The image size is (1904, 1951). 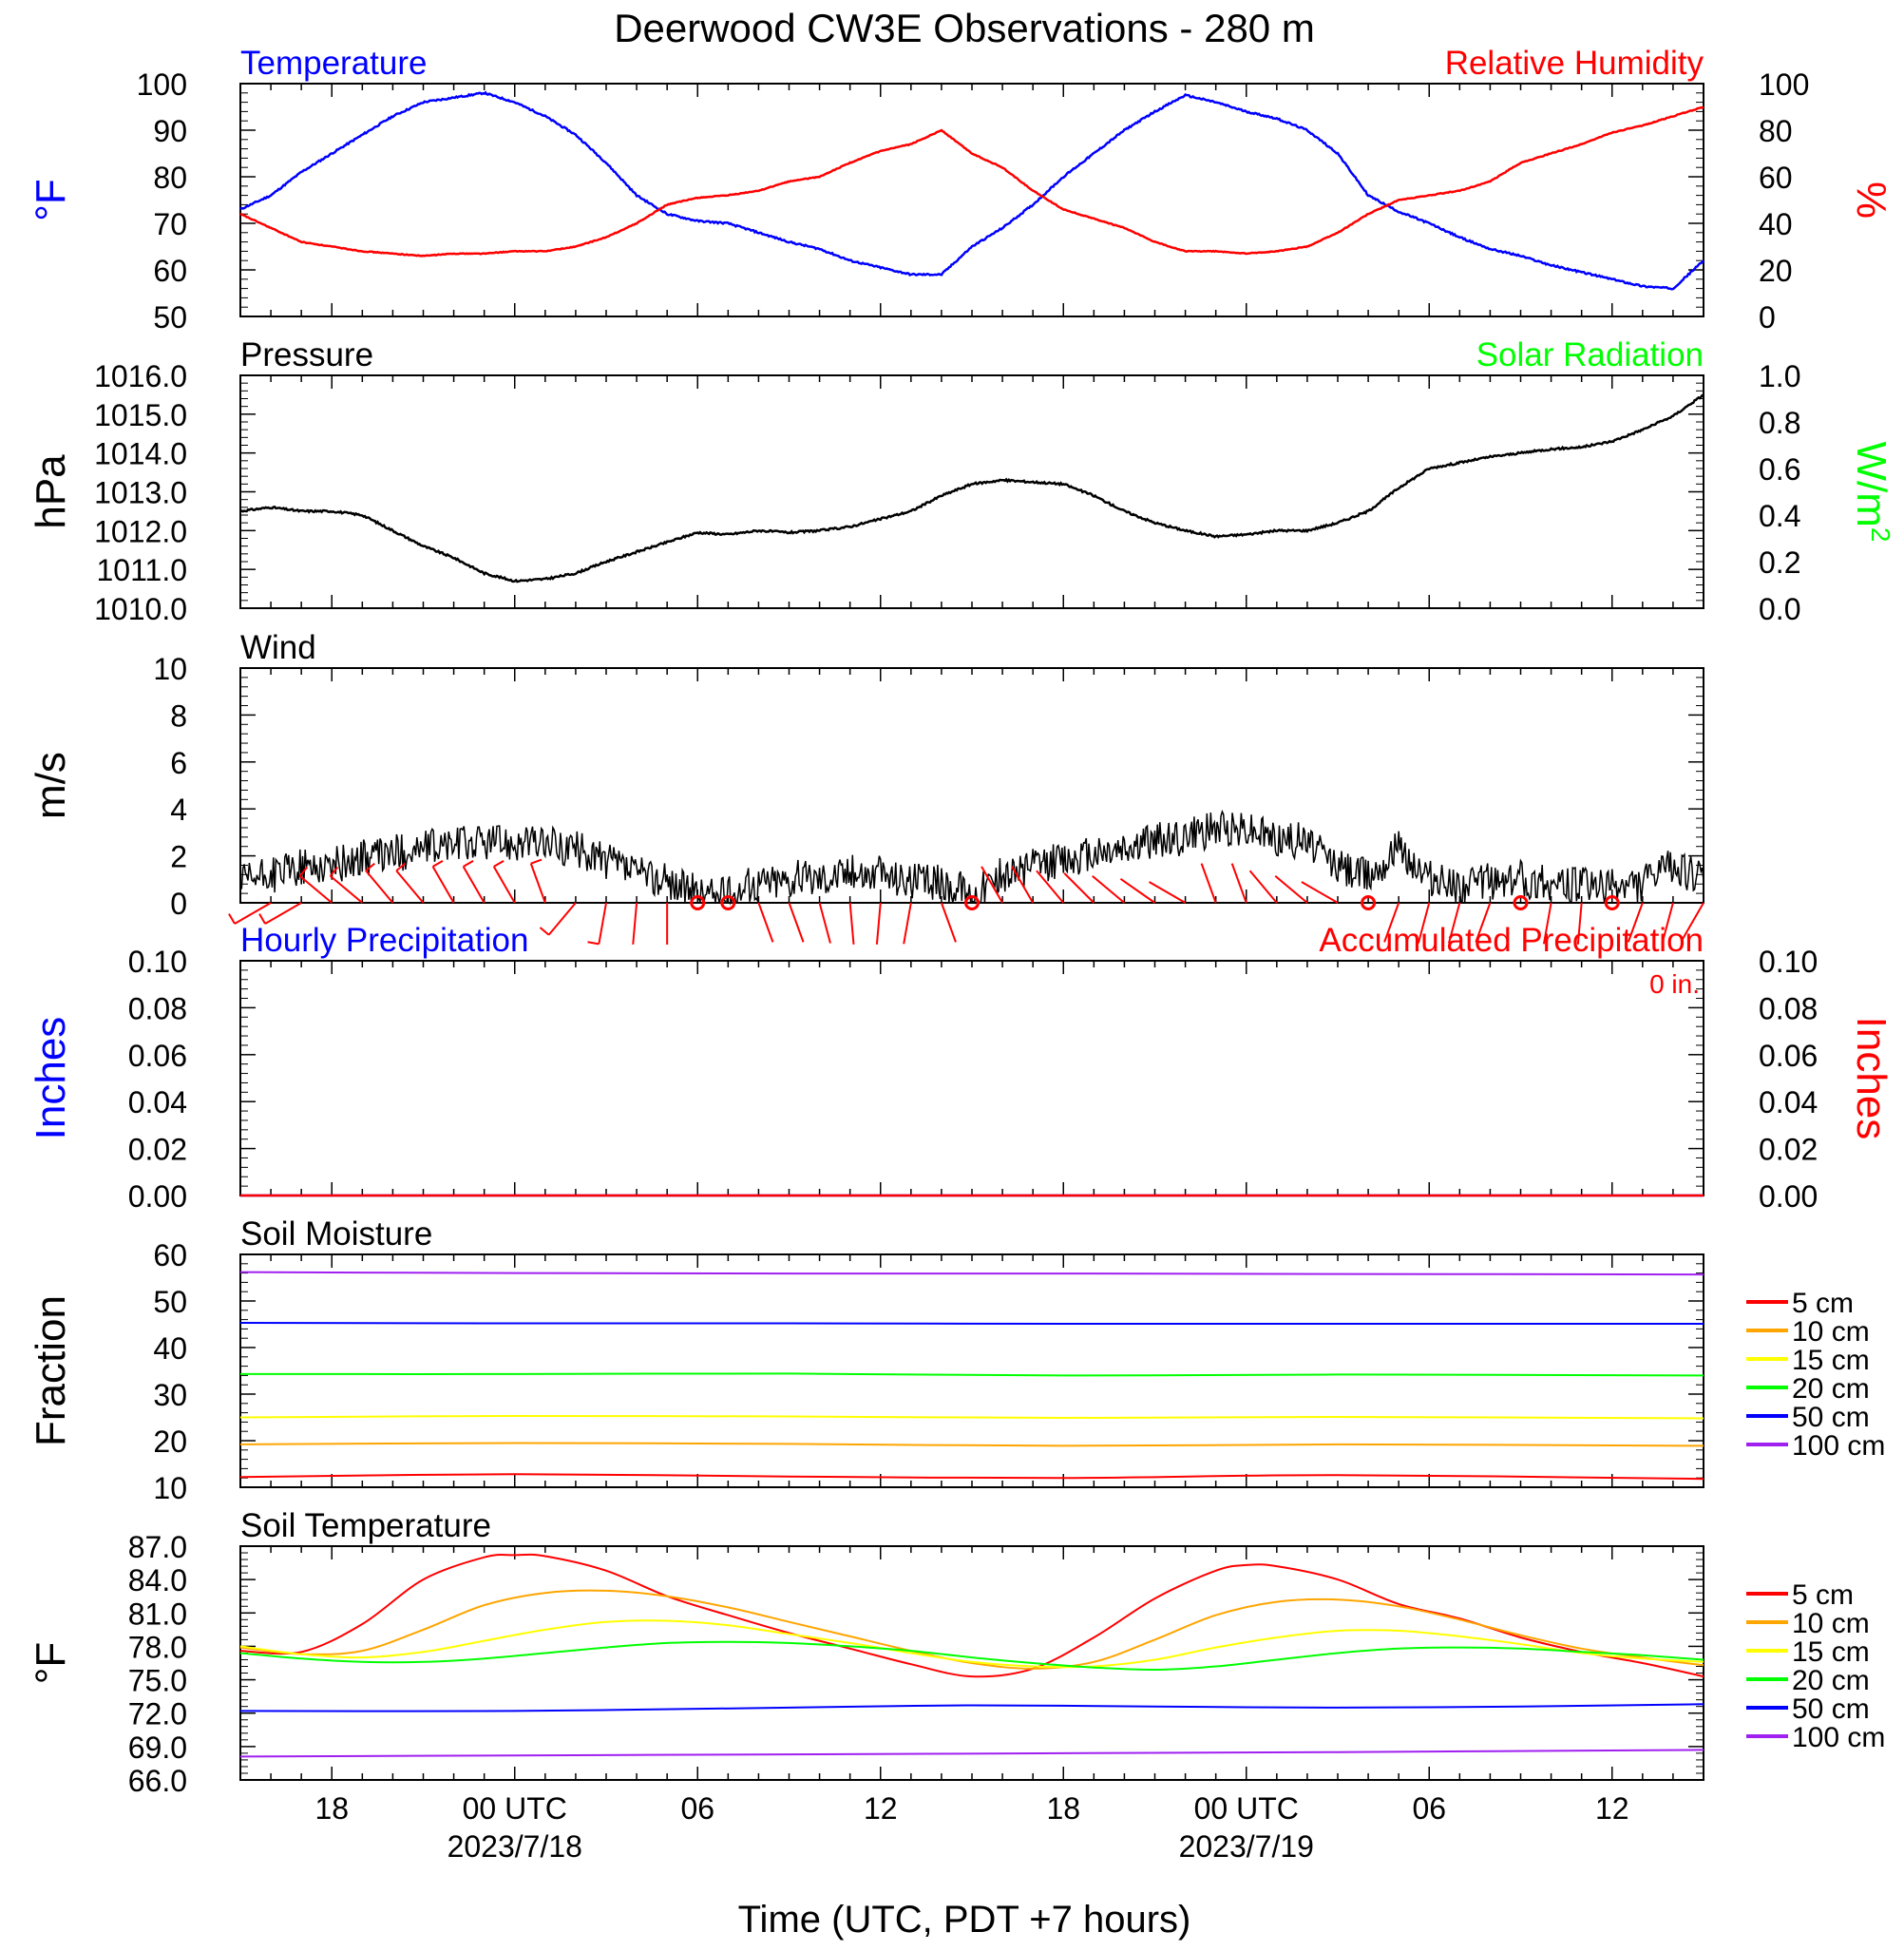 I want to click on y-axis-label-right: W/m2, so click(x=1872, y=492).